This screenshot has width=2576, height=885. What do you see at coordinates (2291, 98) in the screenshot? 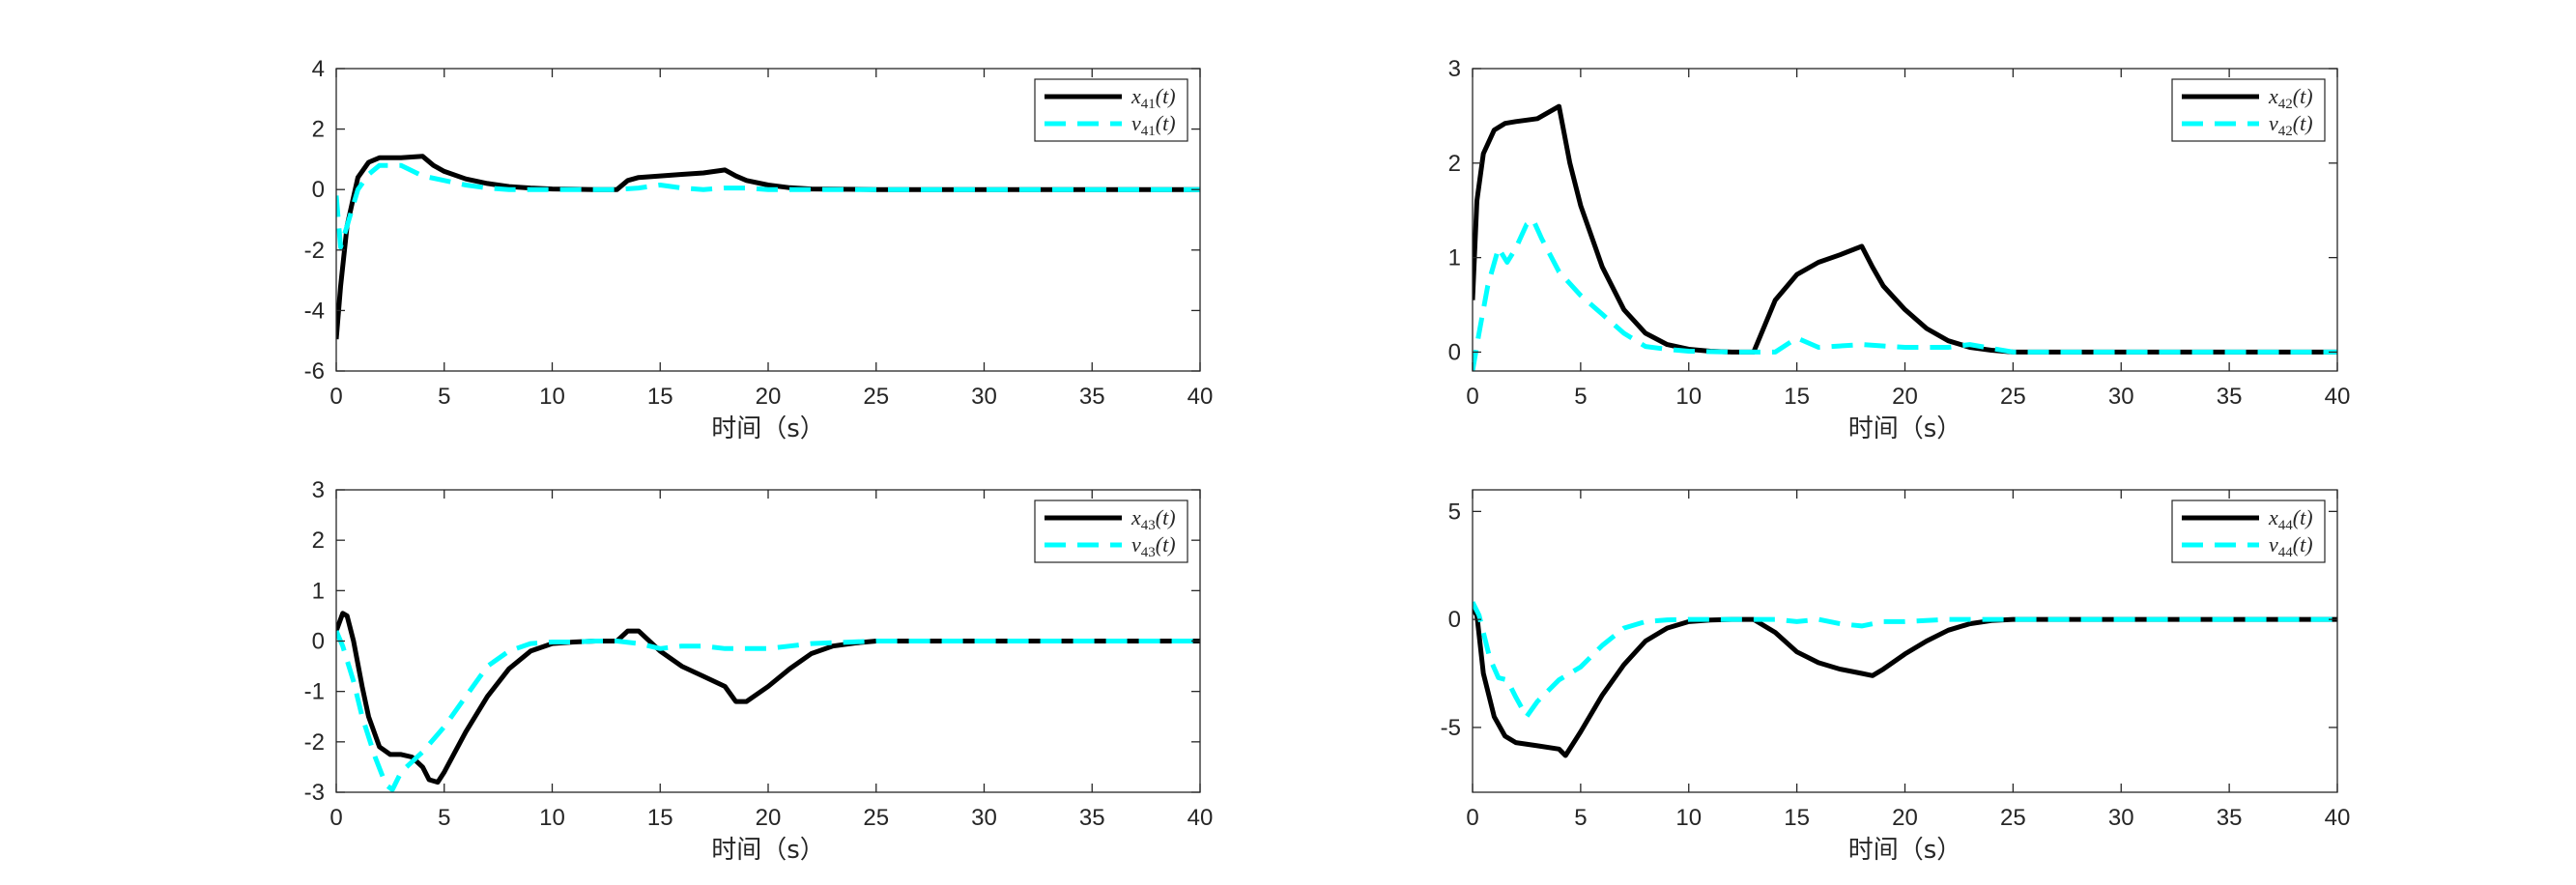
I see `legend-label: x42(t)` at bounding box center [2291, 98].